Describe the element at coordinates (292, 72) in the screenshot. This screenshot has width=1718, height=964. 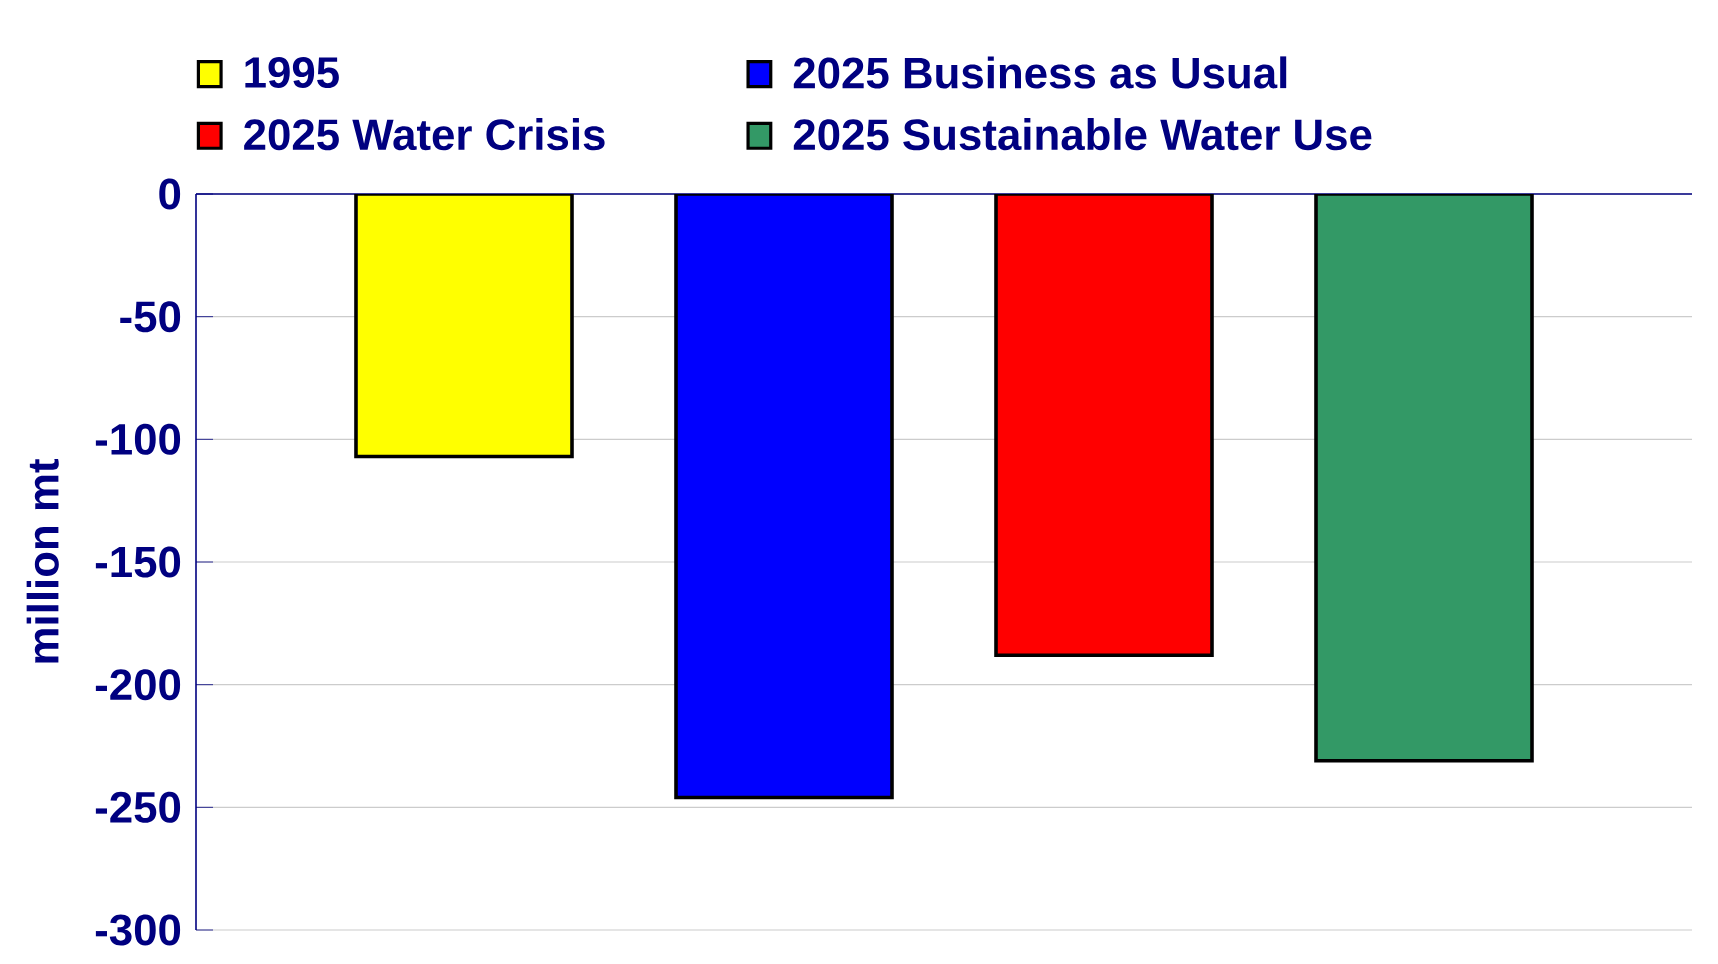
I see `legend-label: 1995` at that location.